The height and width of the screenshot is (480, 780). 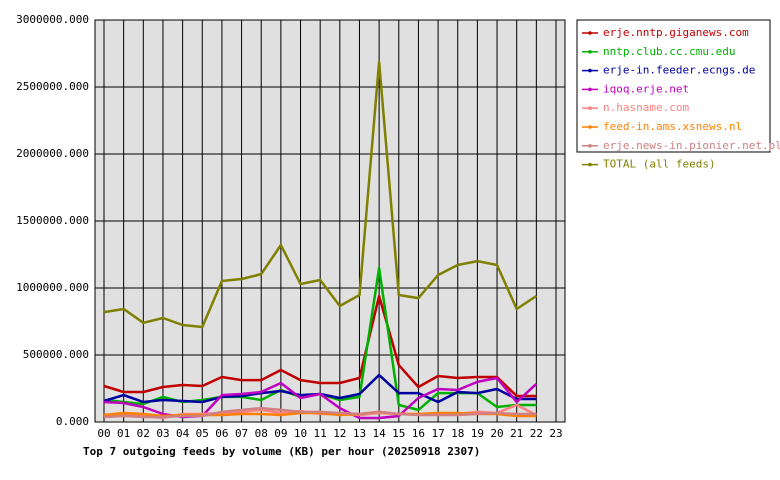 What do you see at coordinates (320, 433) in the screenshot?
I see `x-tick-label: 11` at bounding box center [320, 433].